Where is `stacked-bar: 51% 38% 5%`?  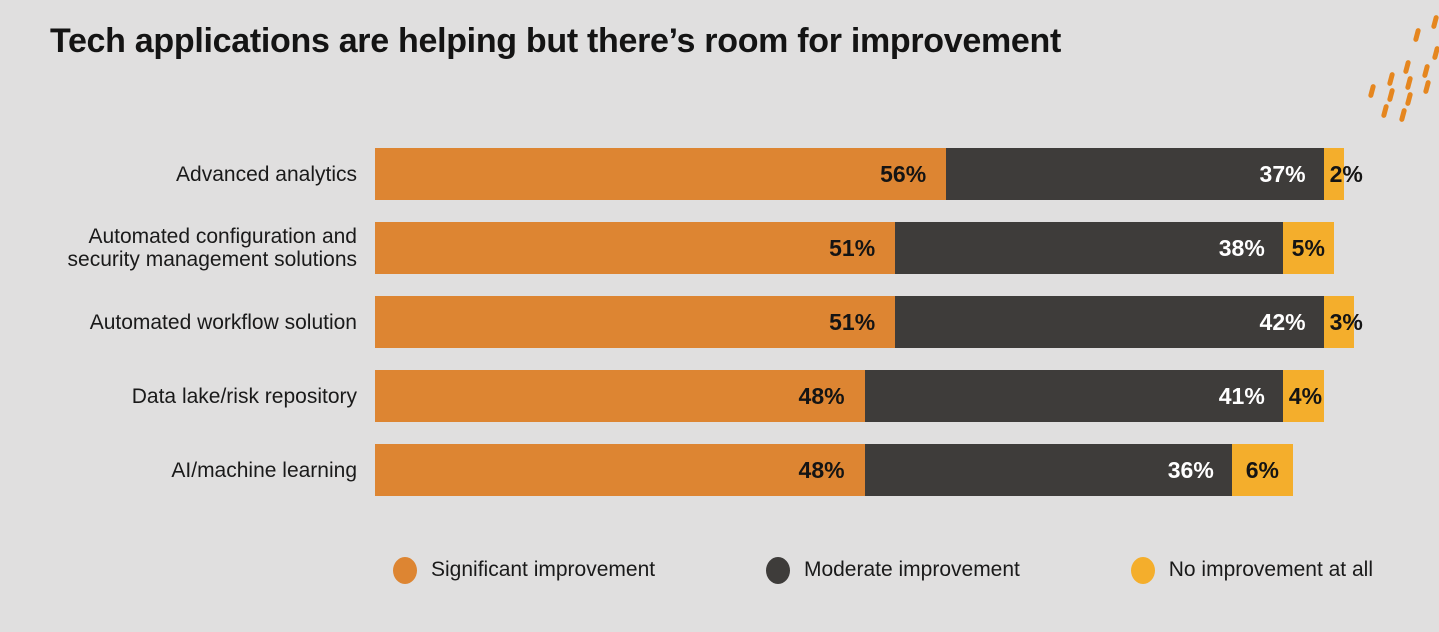
stacked-bar: 51% 38% 5% is located at coordinates (854, 248).